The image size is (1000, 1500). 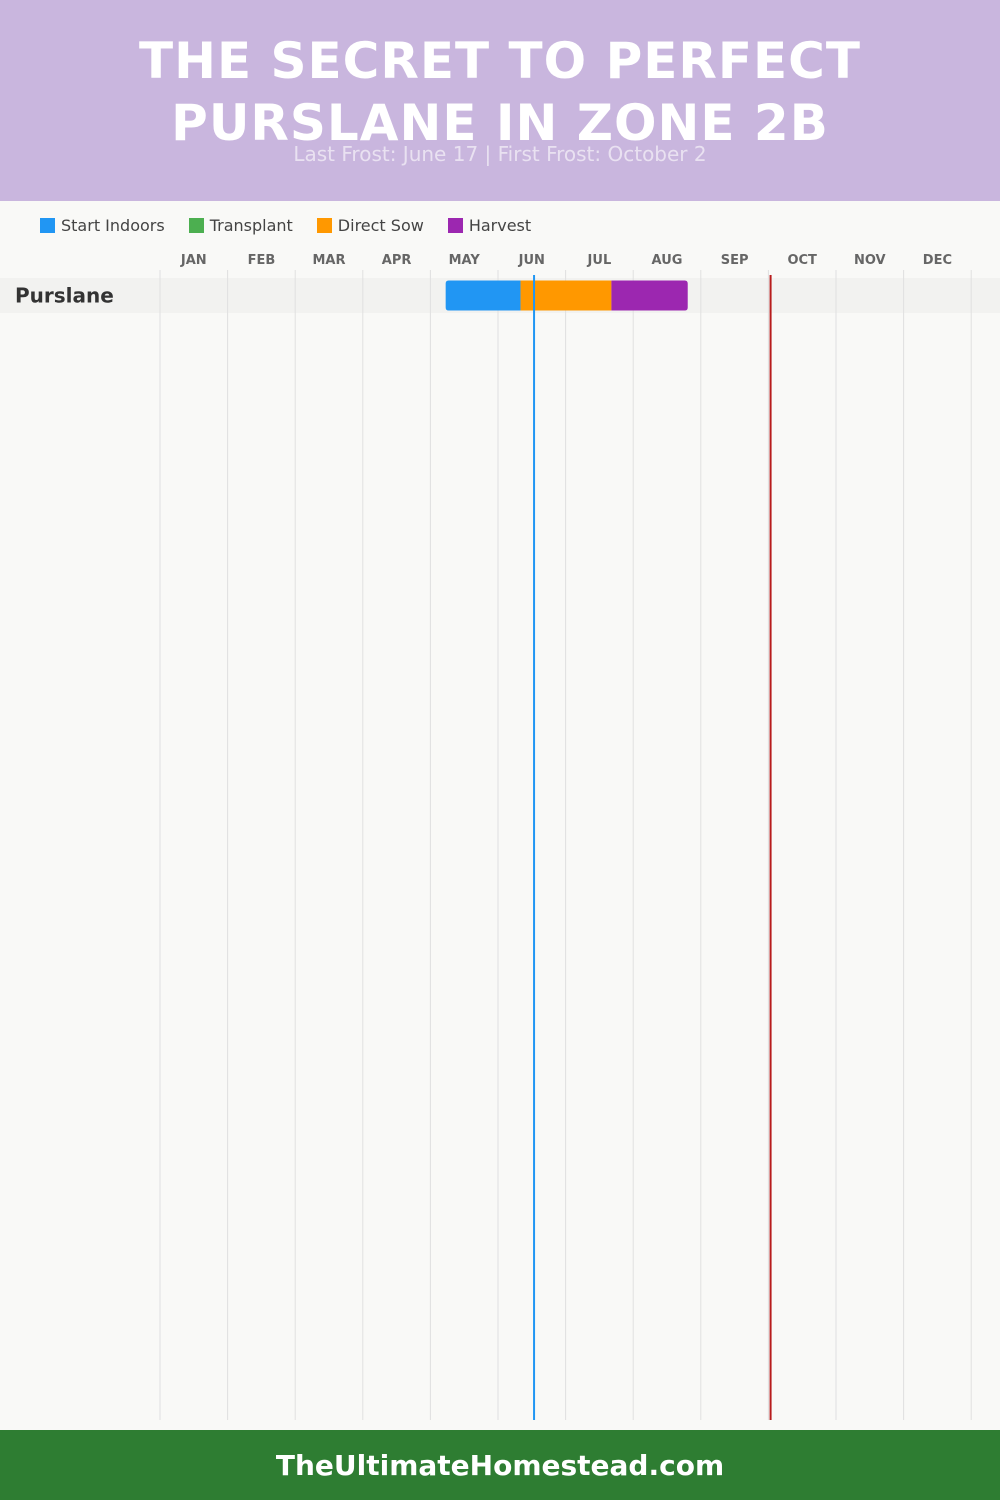 What do you see at coordinates (196, 225) in the screenshot?
I see `legend-swatch-transplant` at bounding box center [196, 225].